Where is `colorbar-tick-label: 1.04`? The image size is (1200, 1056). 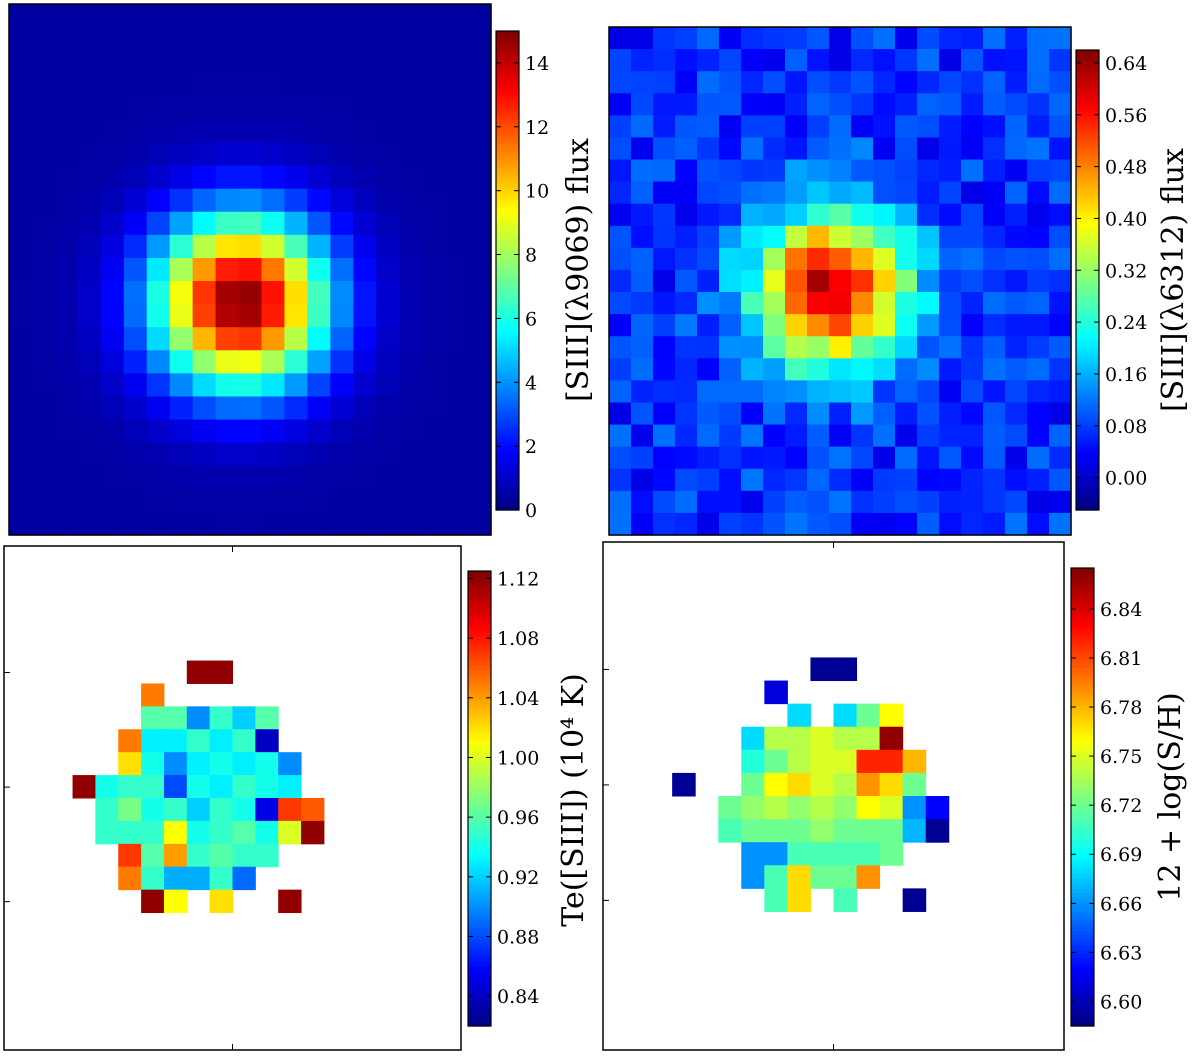 colorbar-tick-label: 1.04 is located at coordinates (518, 699).